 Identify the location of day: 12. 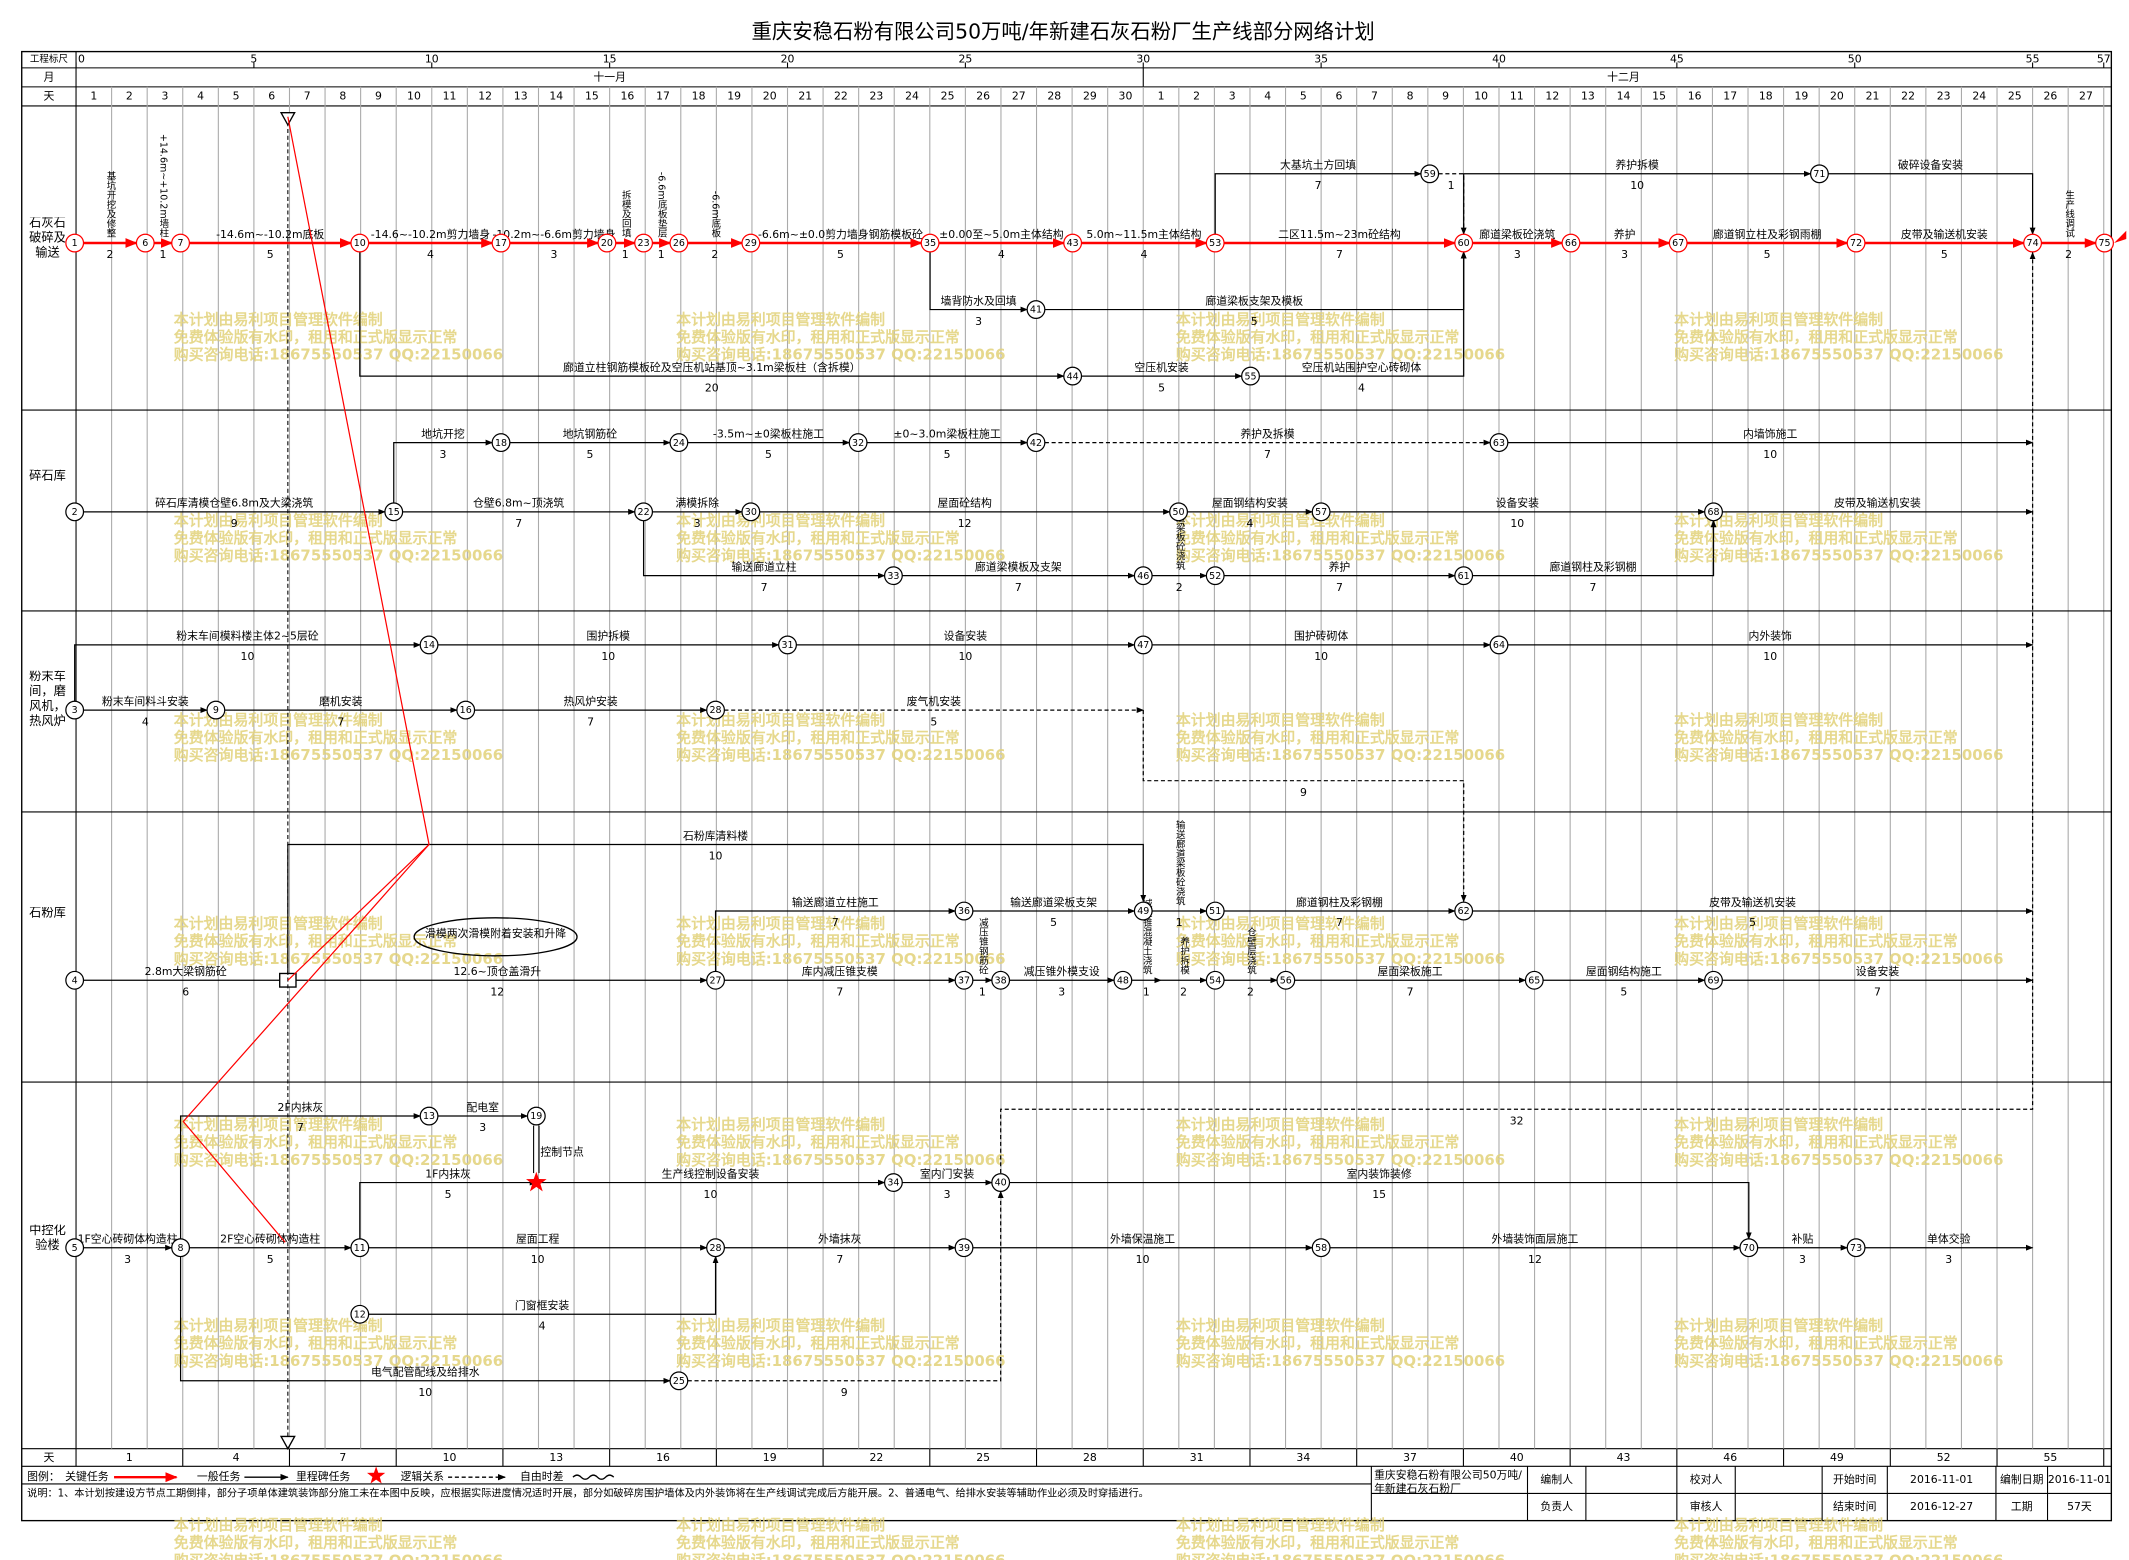
(485, 95).